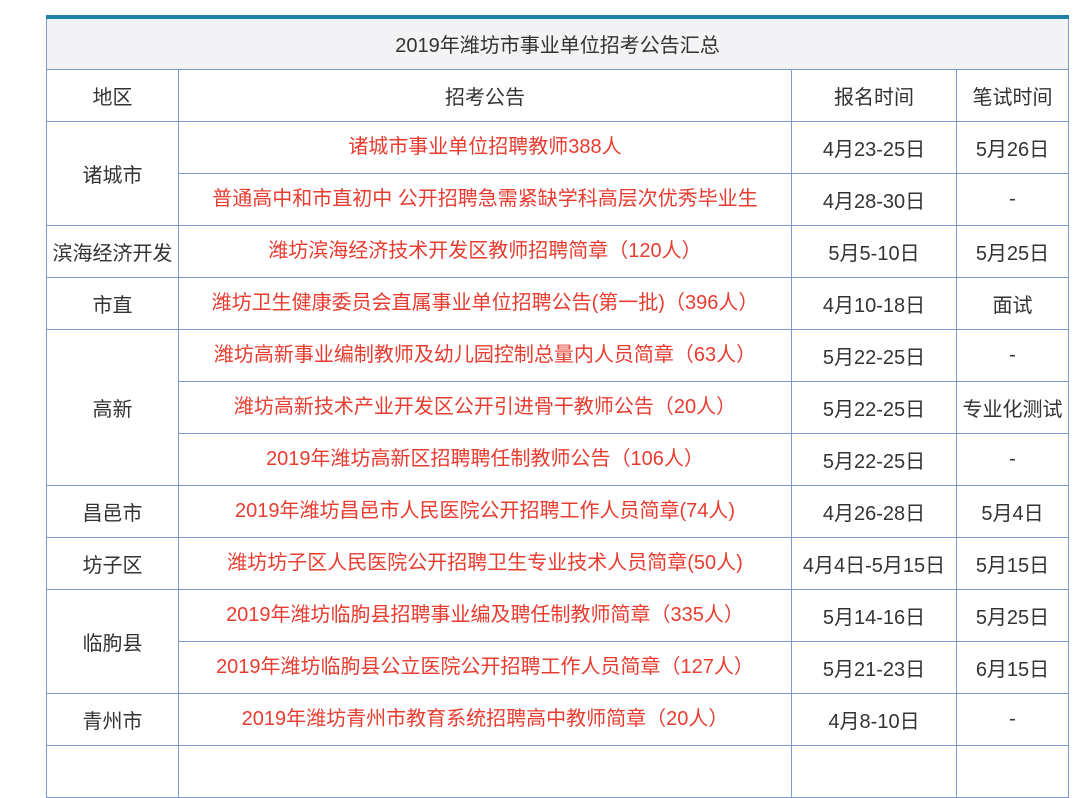 The height and width of the screenshot is (798, 1080). I want to click on signup-time-cell: 5月21-23日, so click(874, 667).